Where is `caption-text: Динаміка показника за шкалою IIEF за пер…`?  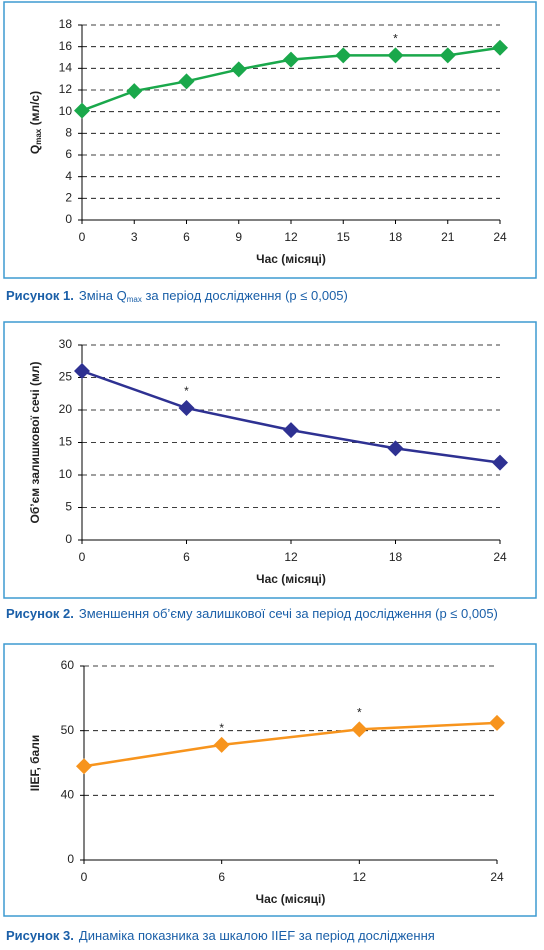
caption-text: Динаміка показника за шкалою IIEF за пер… is located at coordinates (257, 935).